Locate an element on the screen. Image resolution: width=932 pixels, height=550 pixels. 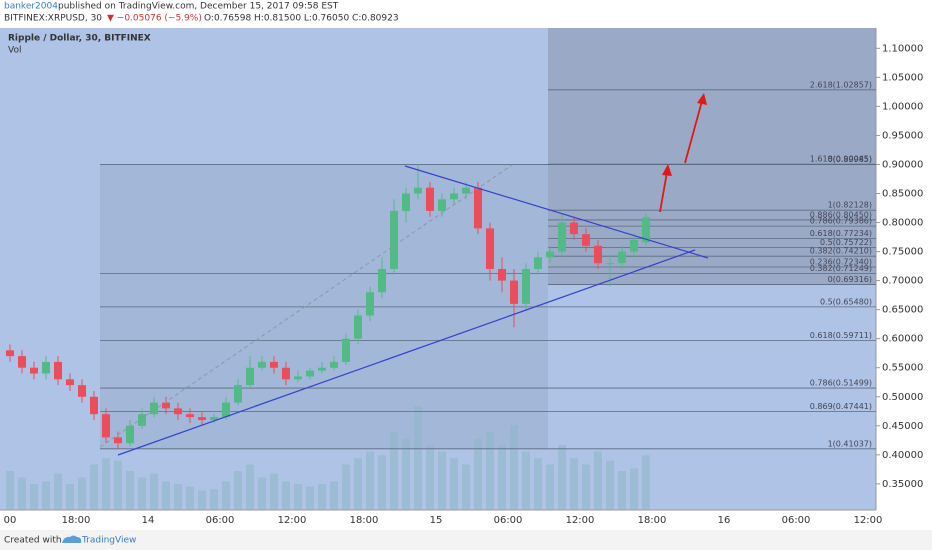
fib-label: 1.618(0.90045) is located at coordinates (841, 159).